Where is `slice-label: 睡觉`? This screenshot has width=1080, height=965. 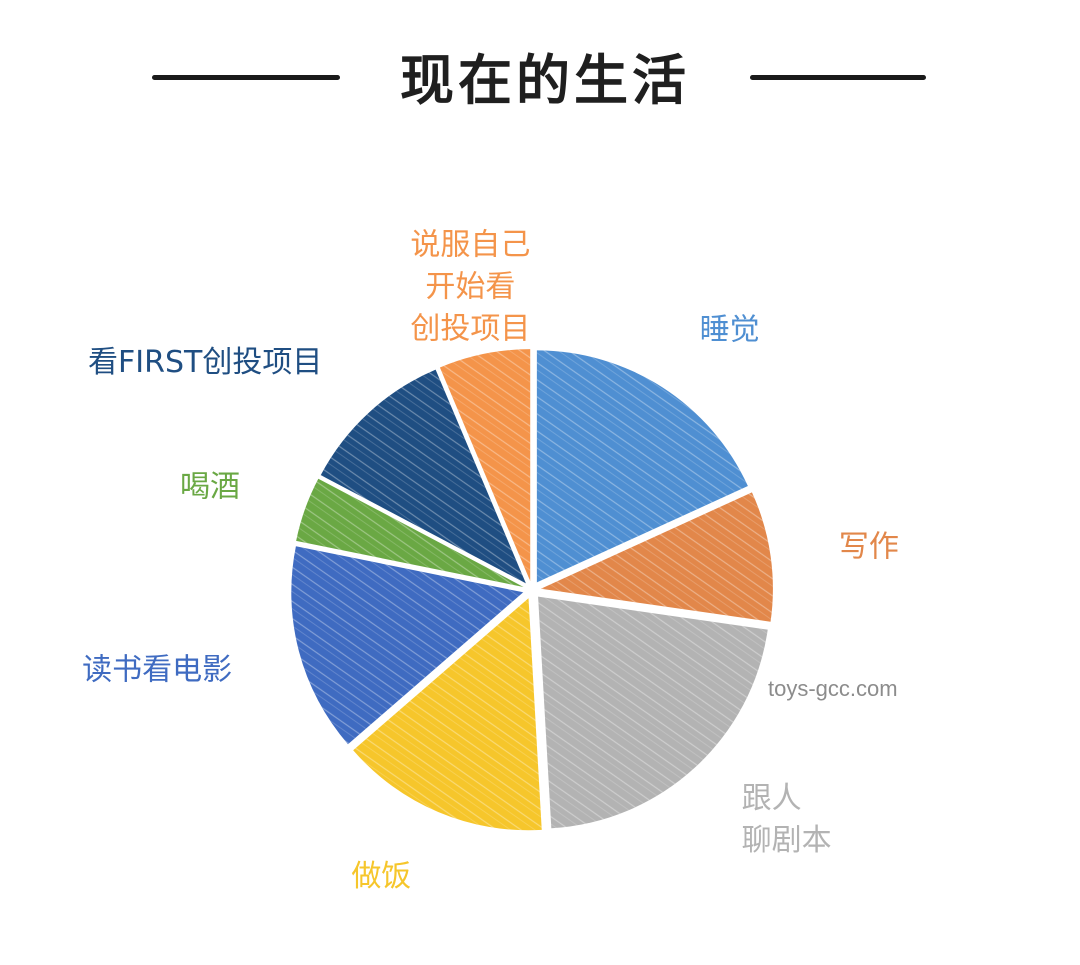 slice-label: 睡觉 is located at coordinates (730, 330).